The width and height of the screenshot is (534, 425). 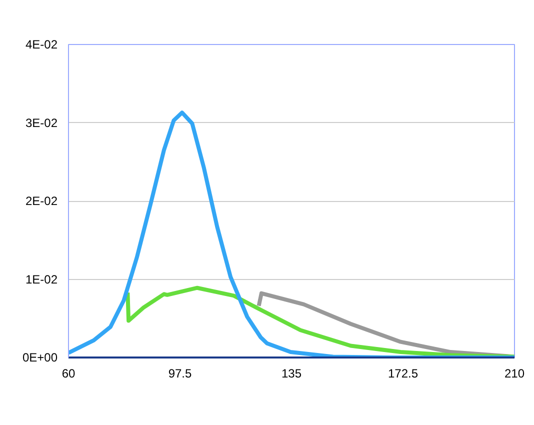 I want to click on y-tick-label: 1E-02, so click(x=41, y=279).